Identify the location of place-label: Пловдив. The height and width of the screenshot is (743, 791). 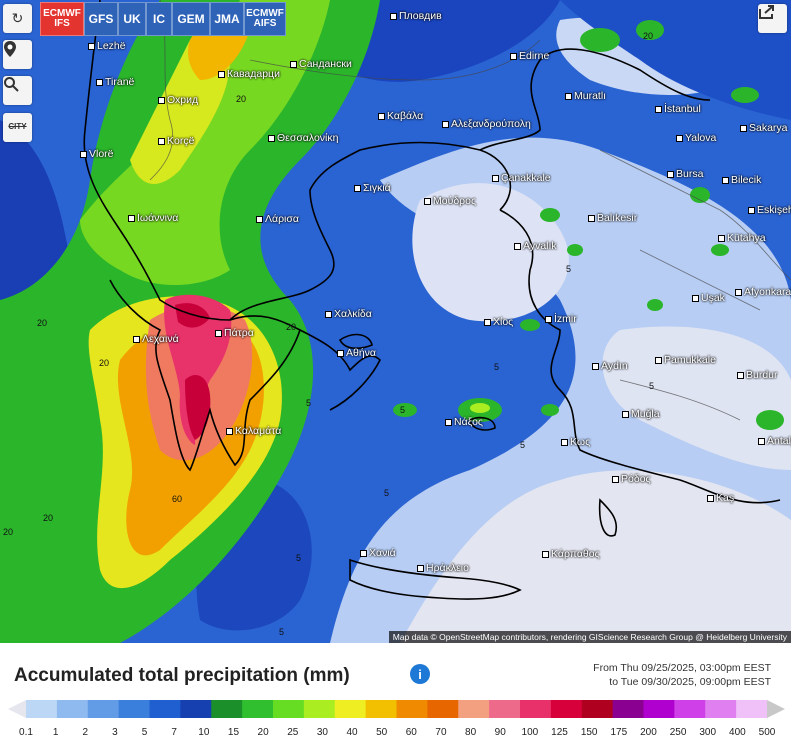
(416, 16).